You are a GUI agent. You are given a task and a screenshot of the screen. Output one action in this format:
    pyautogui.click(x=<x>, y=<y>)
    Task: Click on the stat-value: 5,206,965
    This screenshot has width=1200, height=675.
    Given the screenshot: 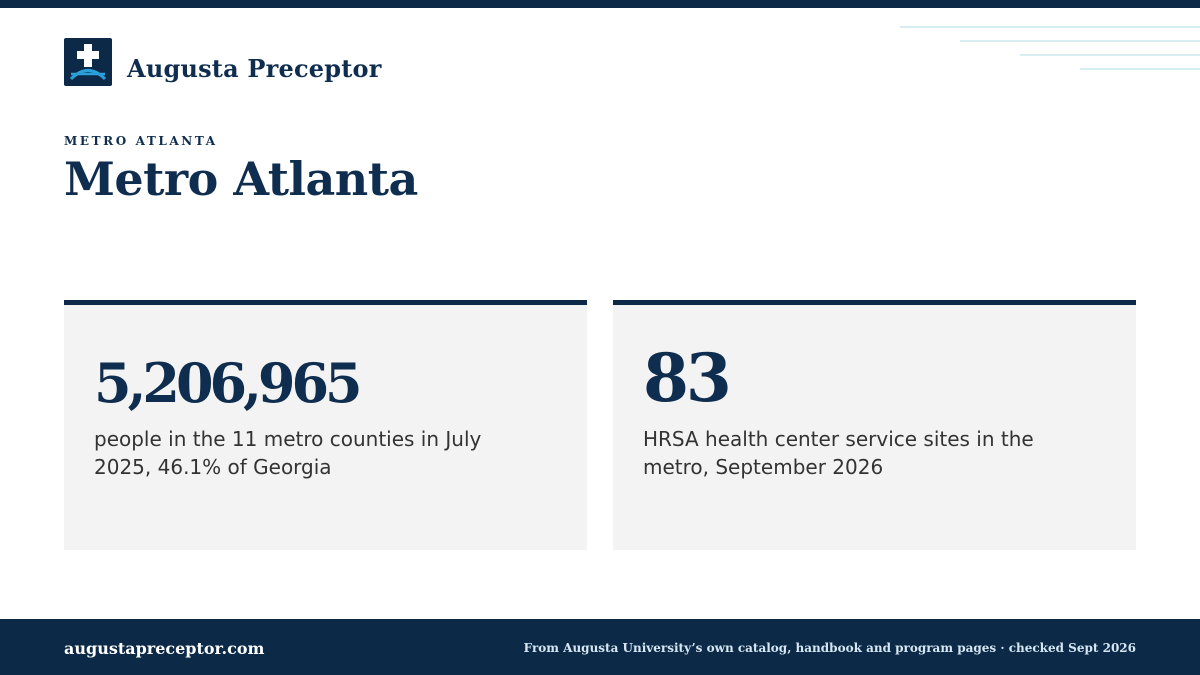 What is the action you would take?
    pyautogui.click(x=228, y=383)
    